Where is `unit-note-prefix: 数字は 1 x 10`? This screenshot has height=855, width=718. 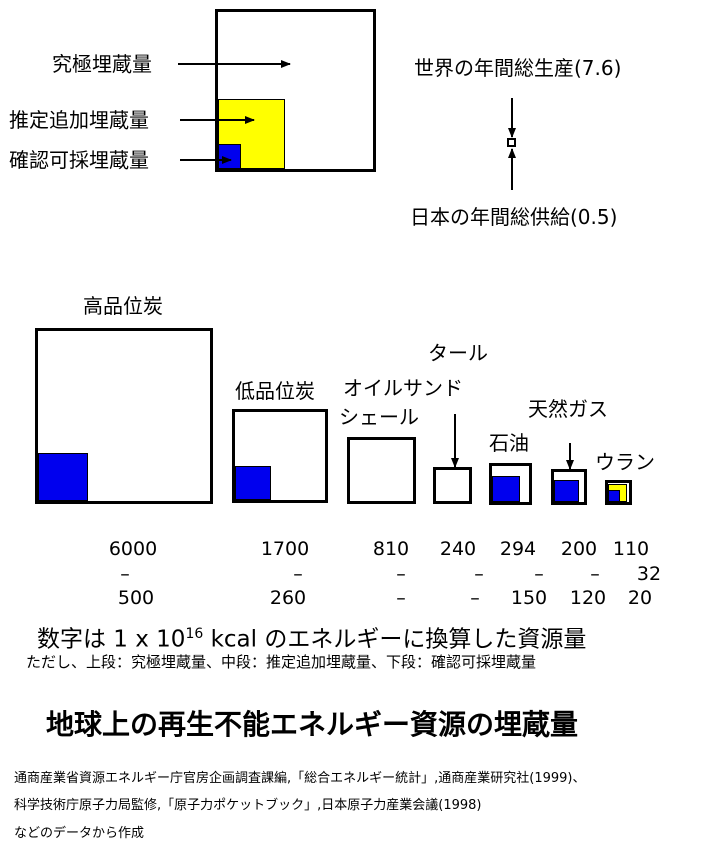 unit-note-prefix: 数字は 1 x 10 is located at coordinates (111, 639).